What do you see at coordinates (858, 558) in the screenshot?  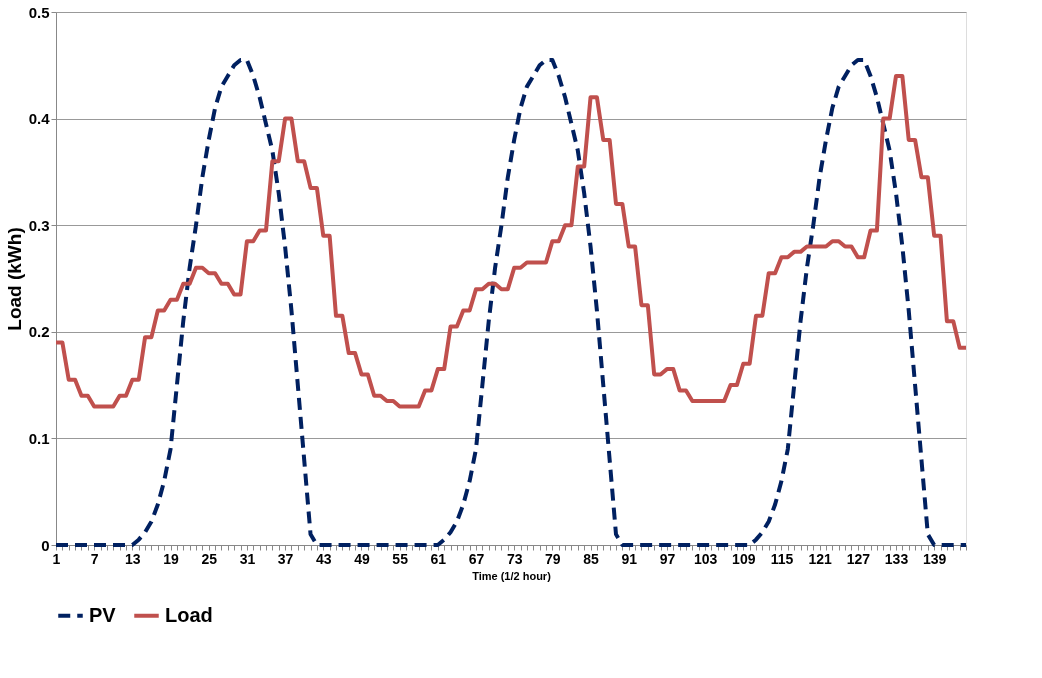 I see `x-tick-label: 127` at bounding box center [858, 558].